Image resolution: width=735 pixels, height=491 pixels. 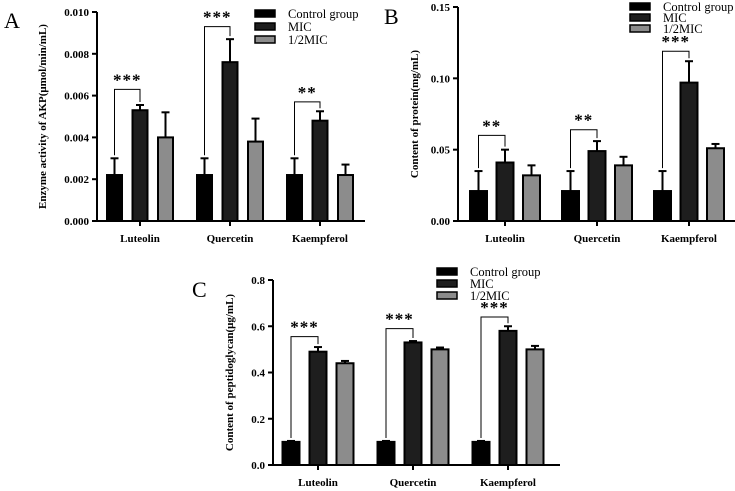 What do you see at coordinates (76, 222) in the screenshot?
I see `y-tick-label: 0.000` at bounding box center [76, 222].